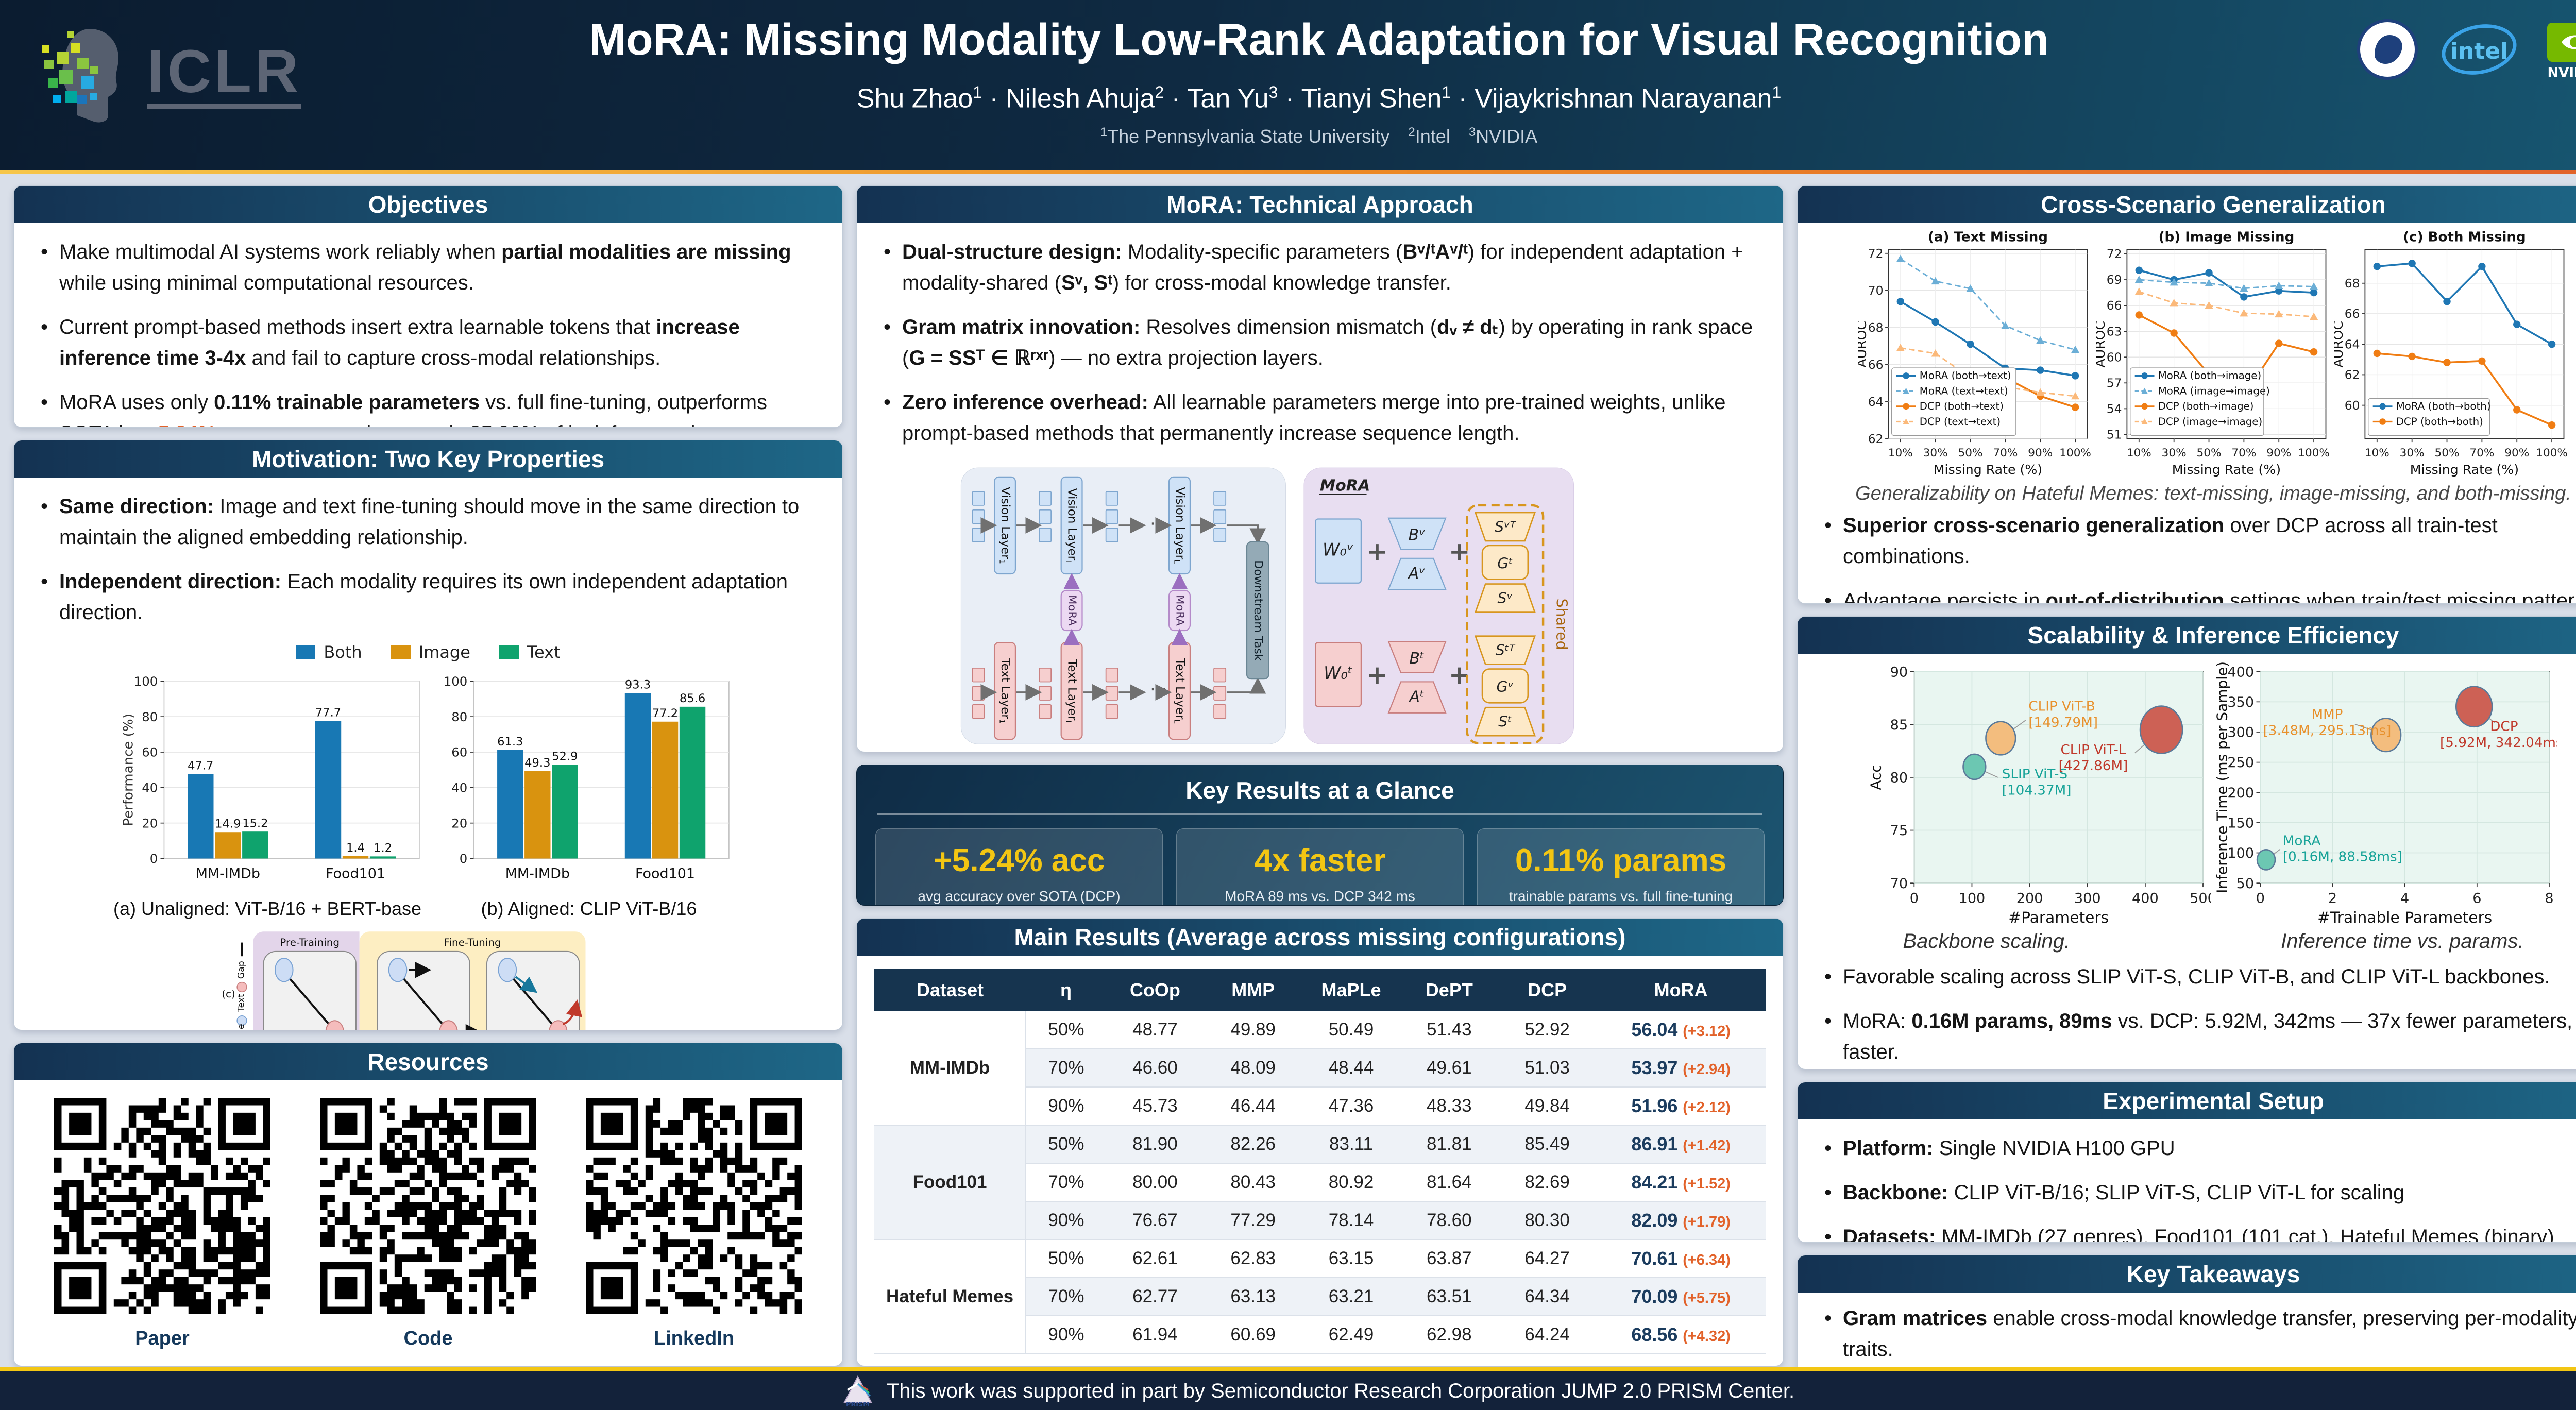  I want to click on svg-text: Acc, so click(1877, 777).